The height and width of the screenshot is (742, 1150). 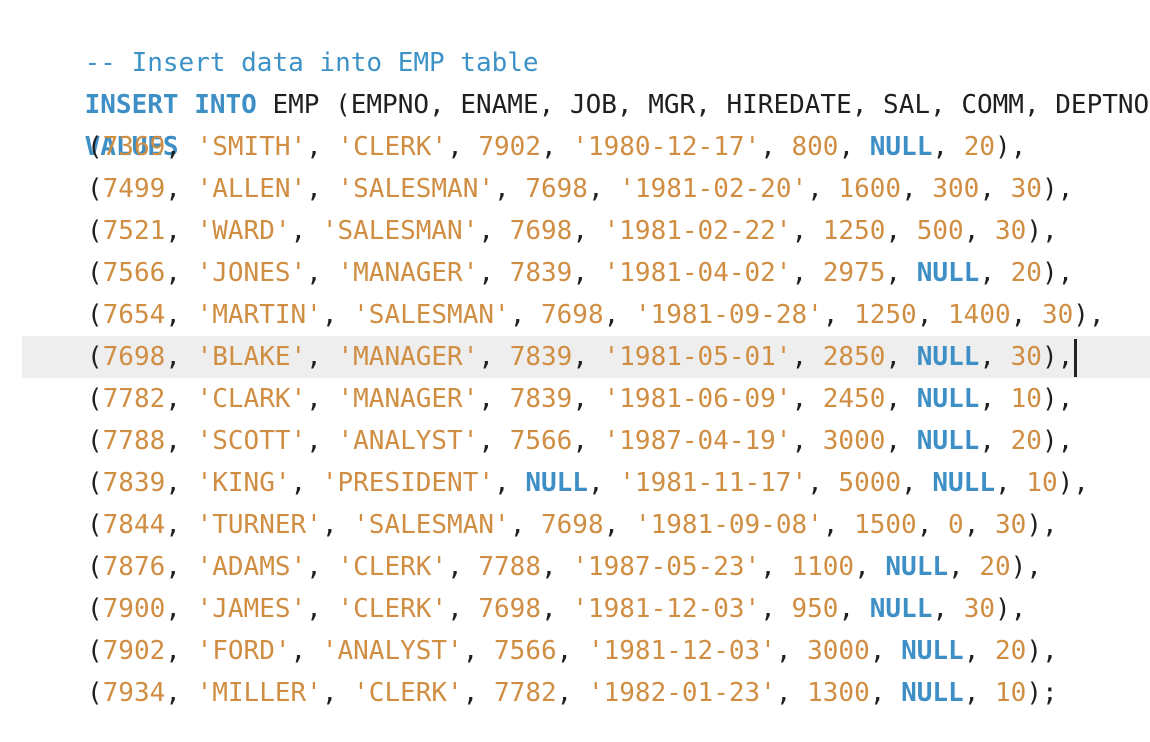 What do you see at coordinates (243, 231) in the screenshot?
I see `ename-value: 'WARD'` at bounding box center [243, 231].